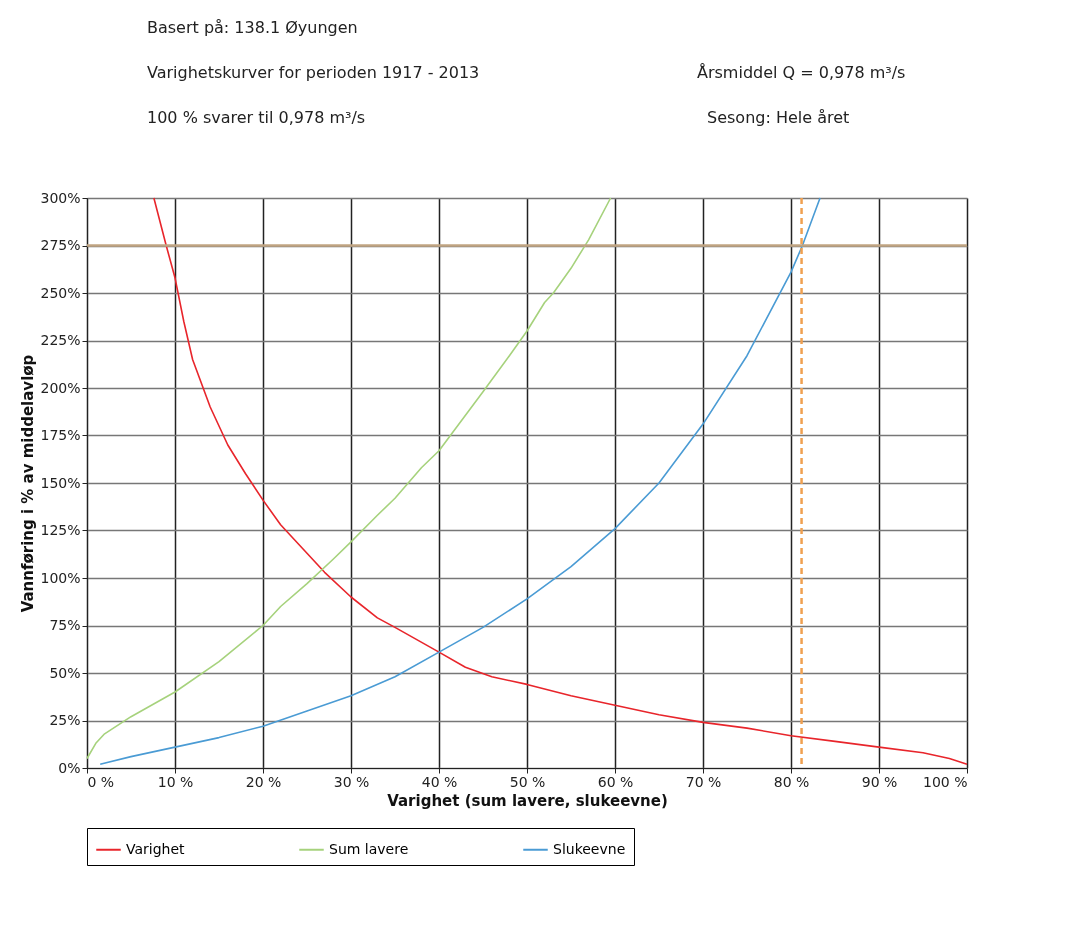 This screenshot has height=925, width=1088. Describe the element at coordinates (589, 848) in the screenshot. I see `legend-label: Slukeevne` at that location.